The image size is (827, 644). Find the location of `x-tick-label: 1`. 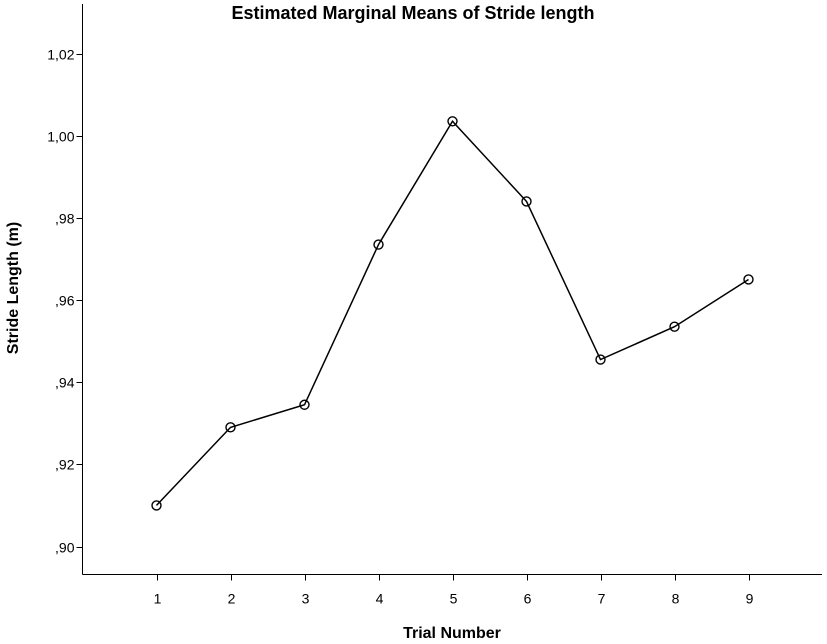

x-tick-label: 1 is located at coordinates (158, 599).